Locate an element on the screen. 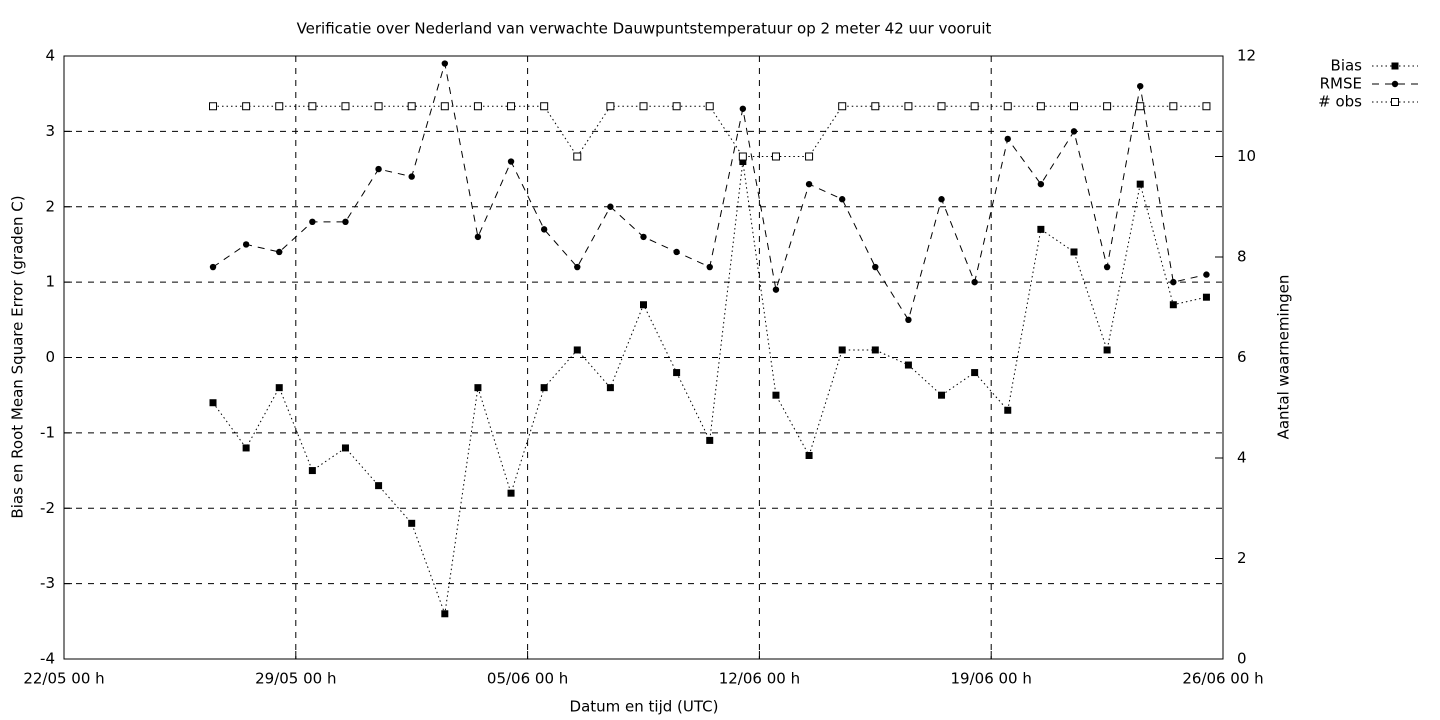  x-tick-label: 22/05 00 h is located at coordinates (63, 679).